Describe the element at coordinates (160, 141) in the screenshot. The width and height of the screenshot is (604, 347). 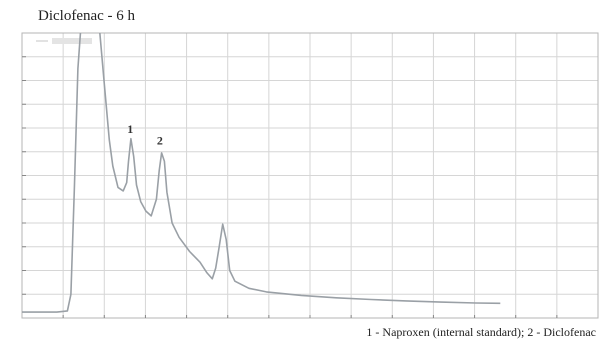
I see `peak-label: 2` at that location.